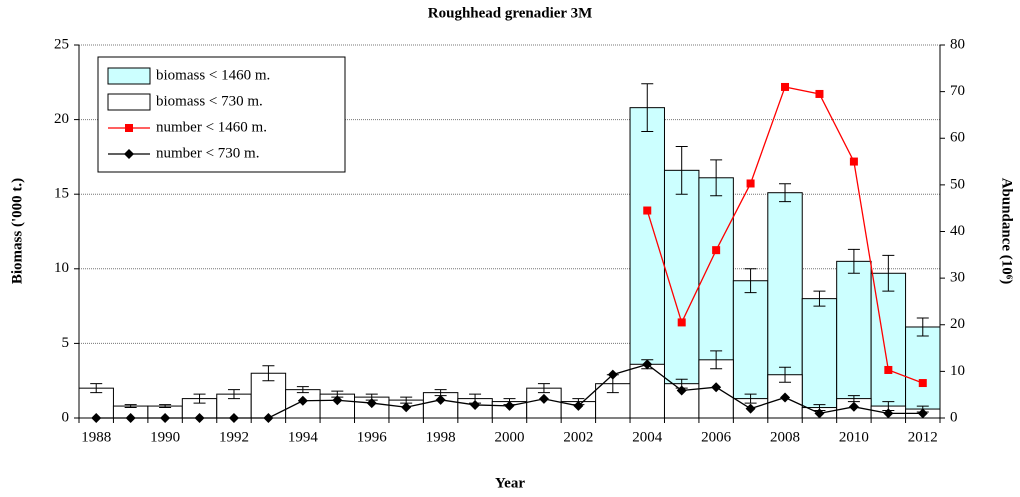 The height and width of the screenshot is (497, 1020). I want to click on y2-tick-label: 50, so click(957, 184).